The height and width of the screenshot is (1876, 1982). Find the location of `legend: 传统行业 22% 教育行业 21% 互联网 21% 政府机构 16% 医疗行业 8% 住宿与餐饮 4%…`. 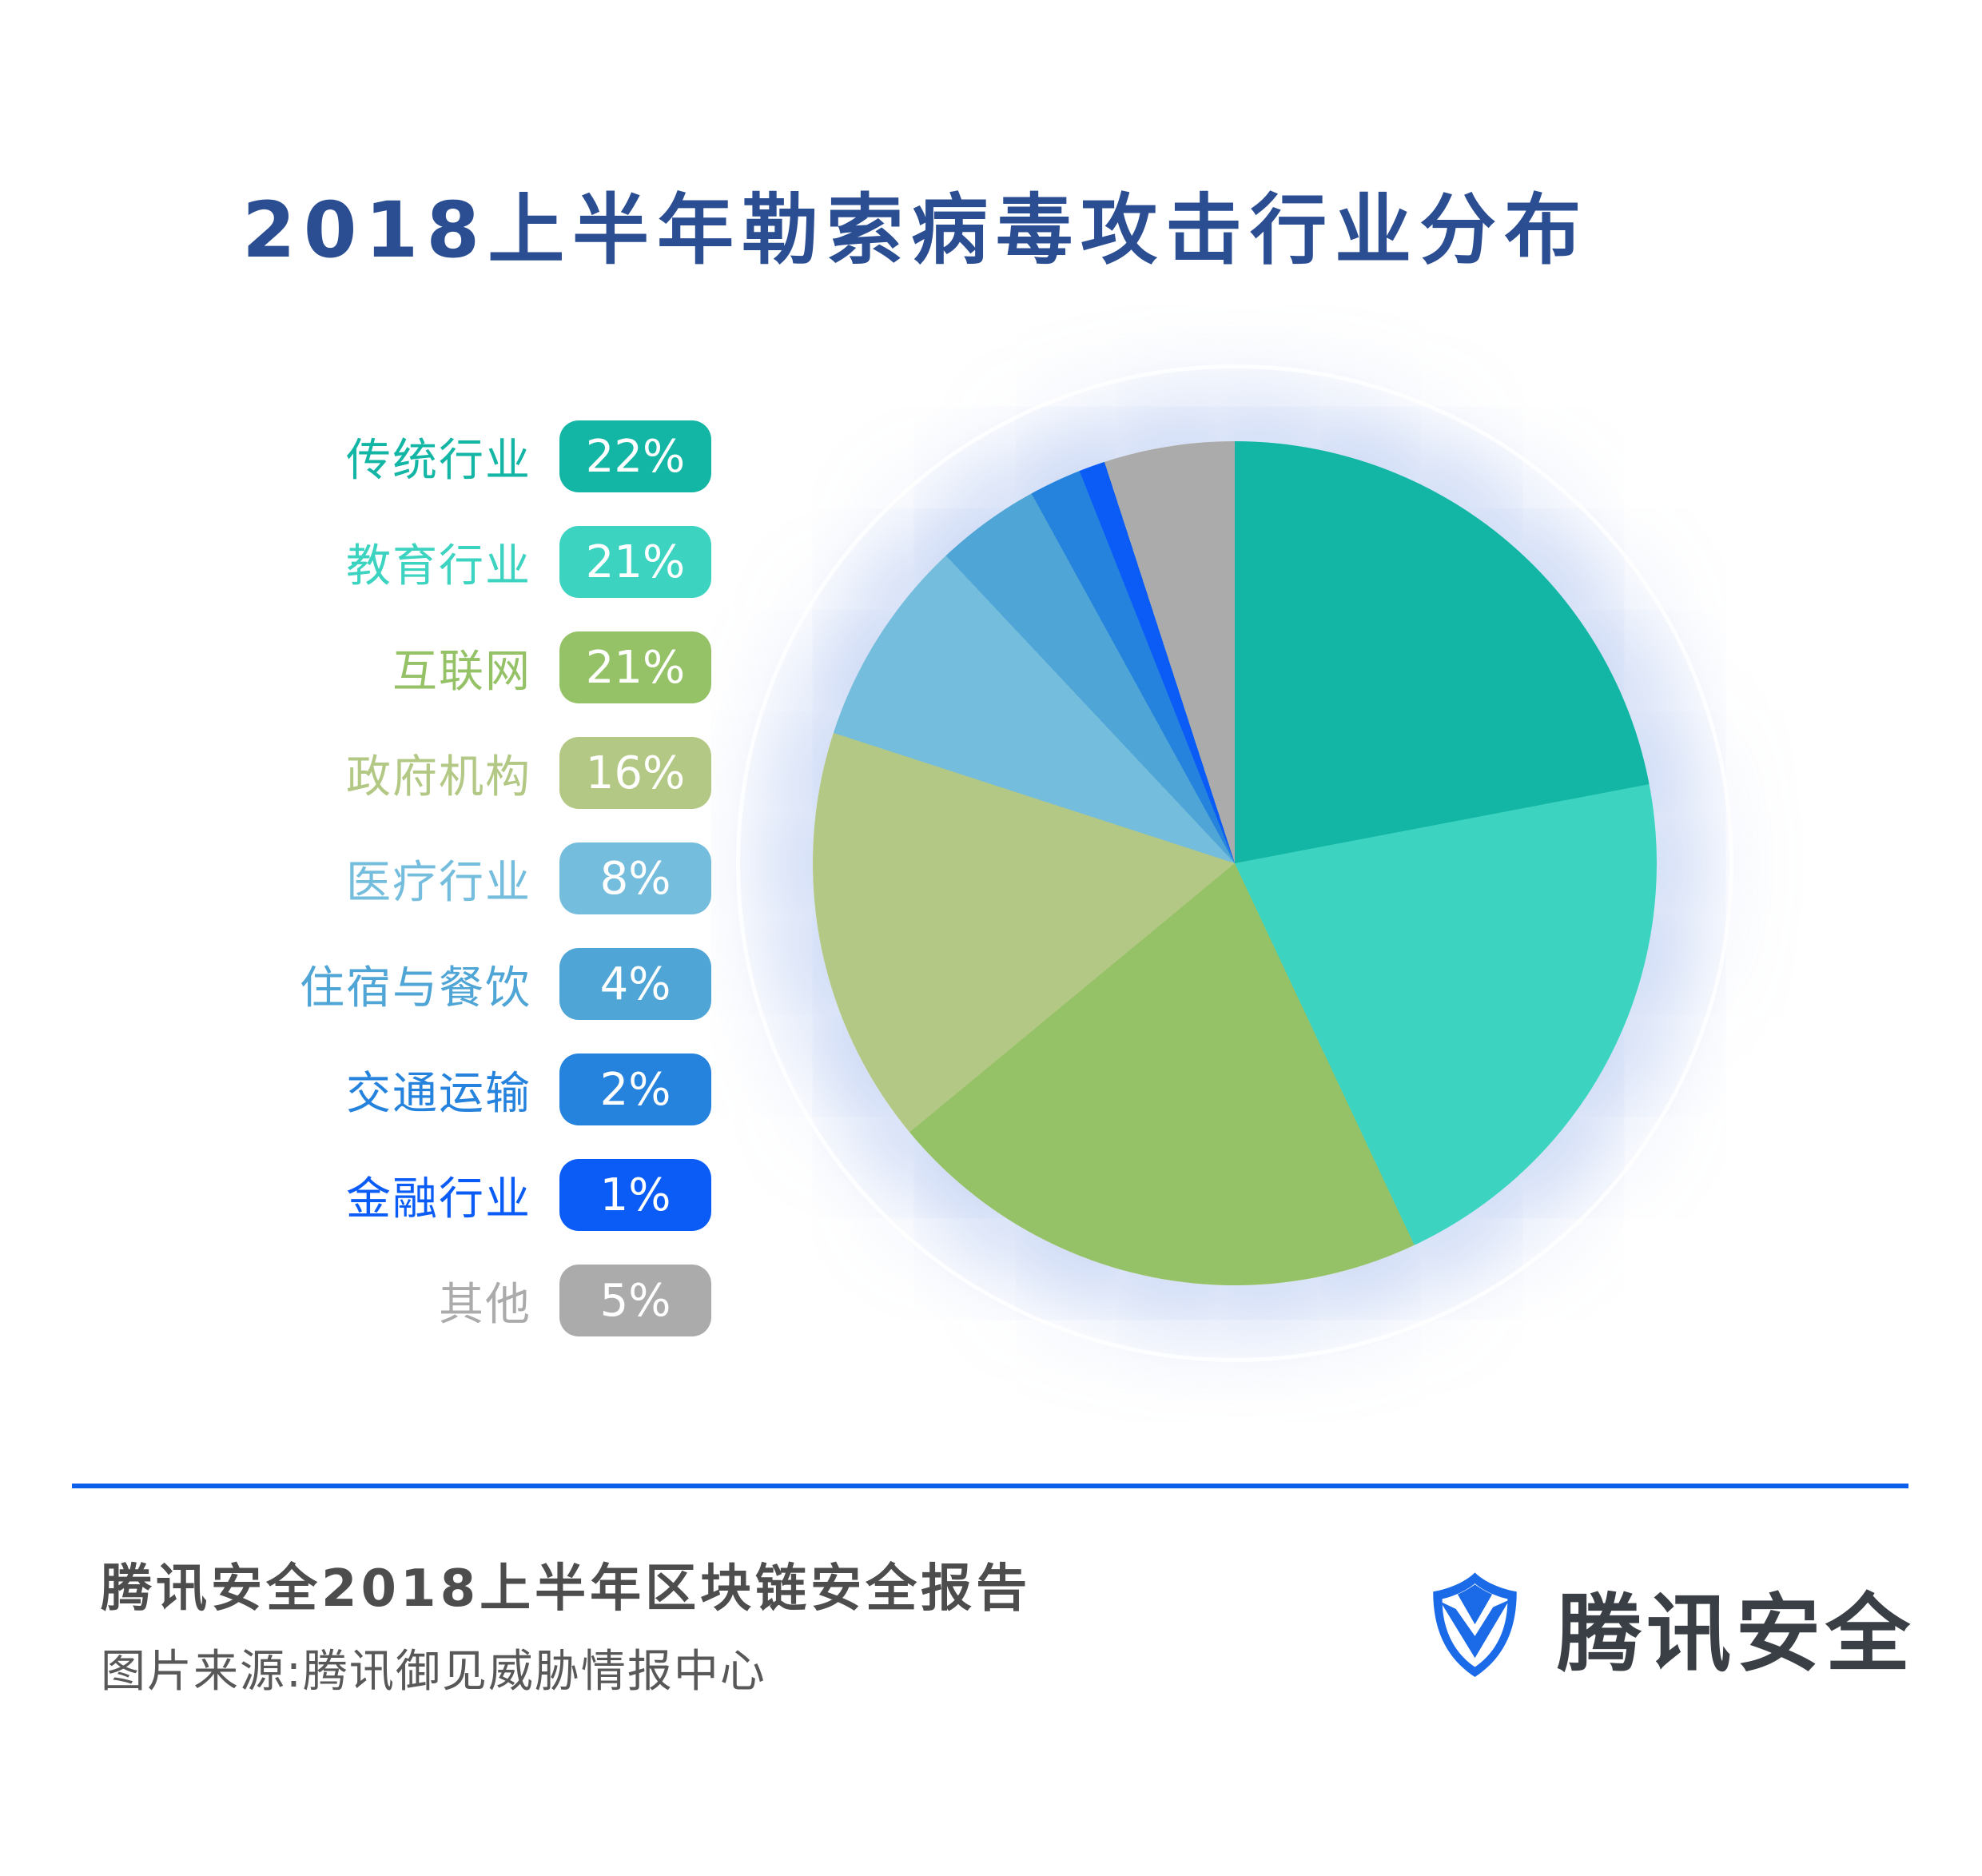

legend: 传统行业 22% 教育行业 21% 互联网 21% 政府机构 16% 医疗行业 8% 住宿与餐饮 4%… is located at coordinates (460, 895).